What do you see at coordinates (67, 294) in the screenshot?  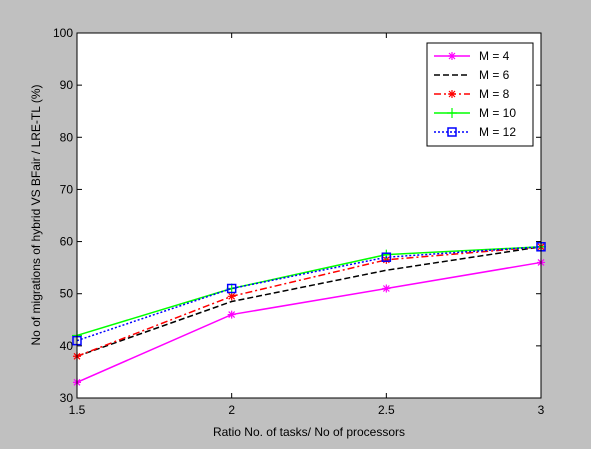 I see `y-tick-label: 50` at bounding box center [67, 294].